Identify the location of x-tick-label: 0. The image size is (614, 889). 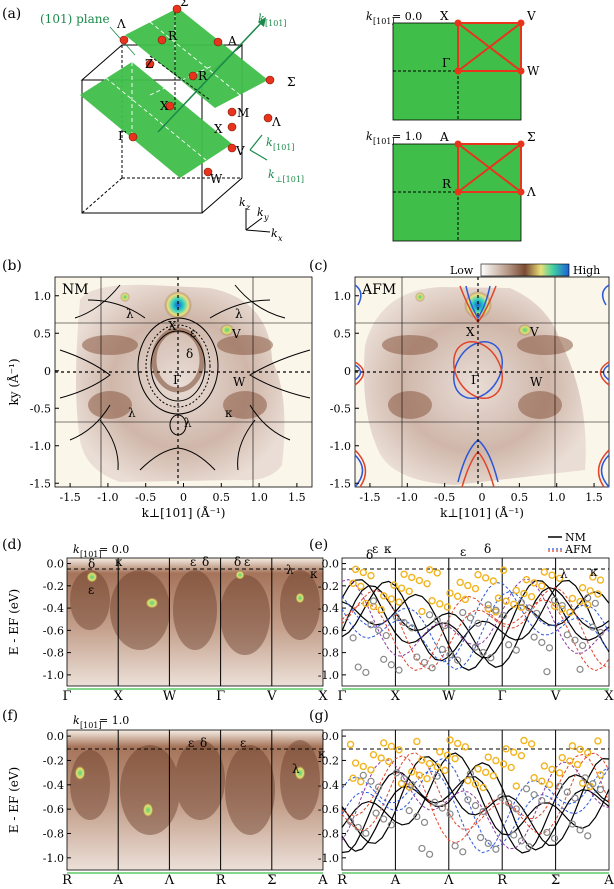
(482, 497).